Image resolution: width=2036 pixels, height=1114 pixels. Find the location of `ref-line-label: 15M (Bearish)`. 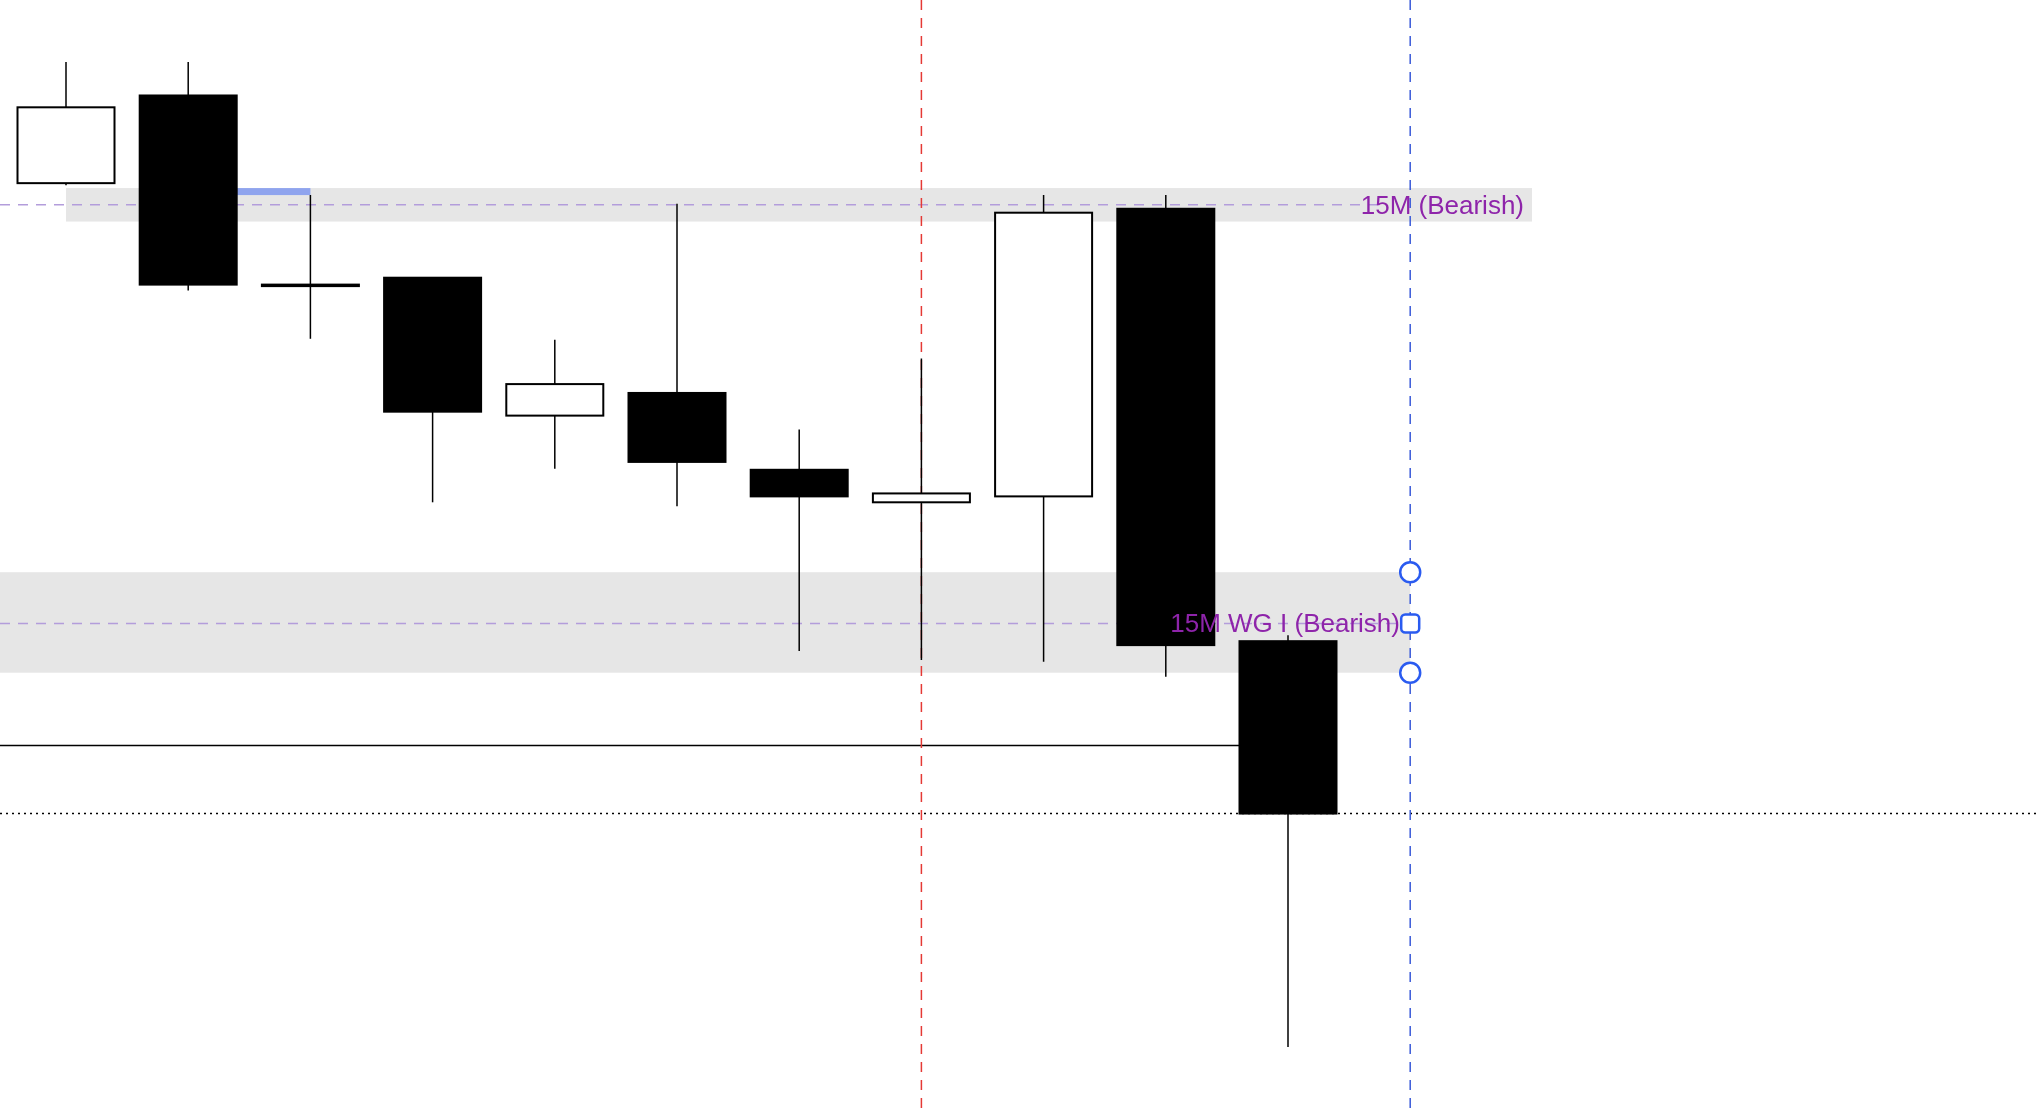

ref-line-label: 15M (Bearish) is located at coordinates (1442, 204).